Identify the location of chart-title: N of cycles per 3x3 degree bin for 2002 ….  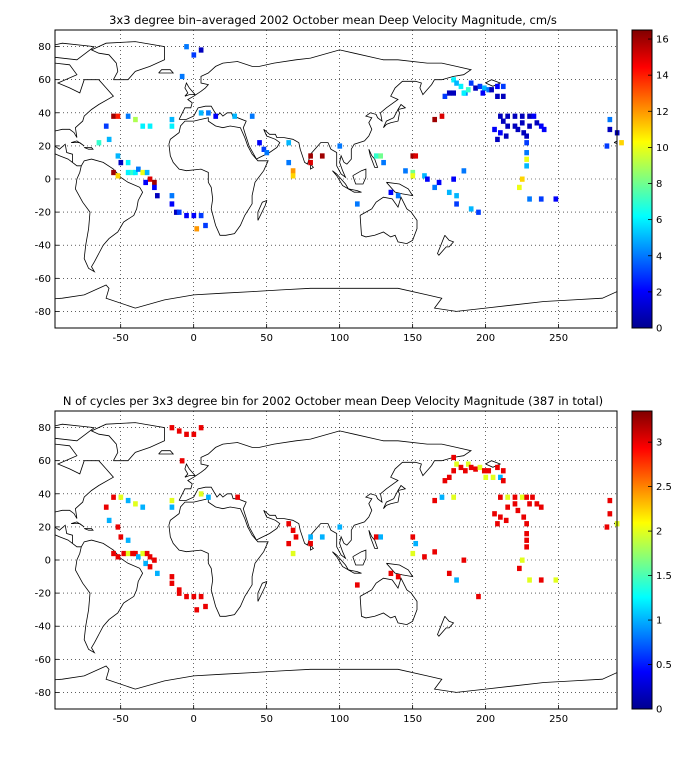
(333, 401).